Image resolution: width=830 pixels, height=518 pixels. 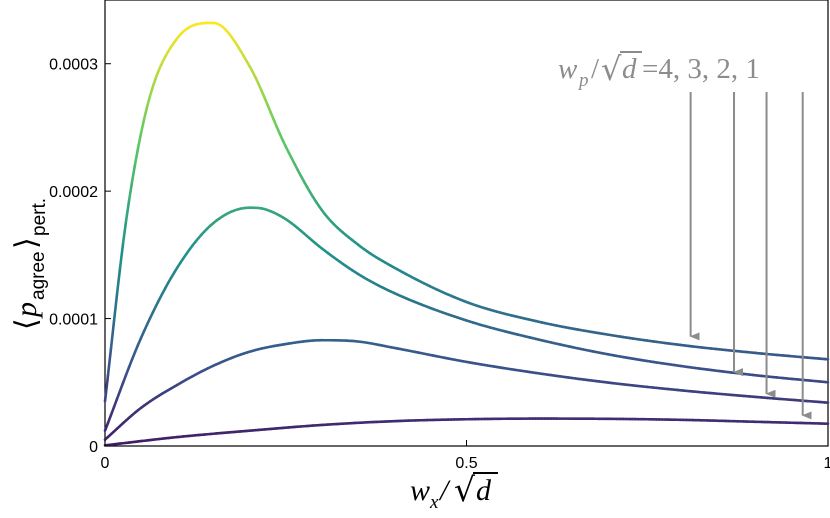 What do you see at coordinates (80, 256) in the screenshot?
I see `y-ticks: 0 0.0001 0.0002 0.0003` at bounding box center [80, 256].